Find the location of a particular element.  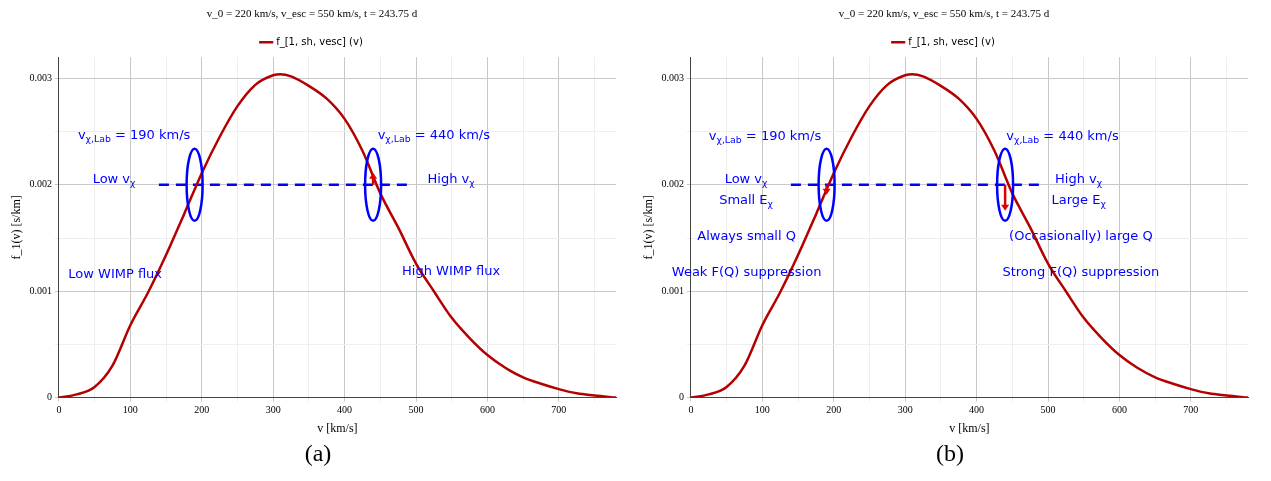

text: (b) is located at coordinates (950, 453).